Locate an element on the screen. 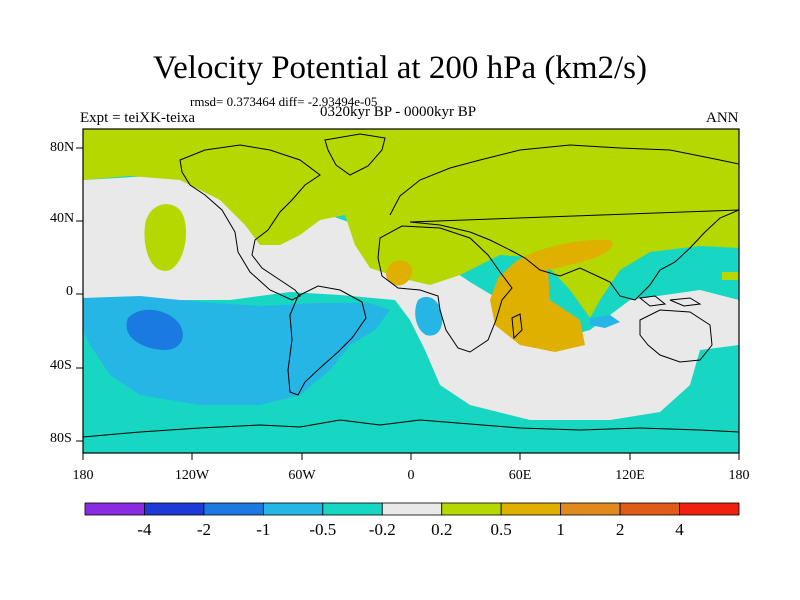  experiment-label: Expt = teiXK-teixa is located at coordinates (138, 118).